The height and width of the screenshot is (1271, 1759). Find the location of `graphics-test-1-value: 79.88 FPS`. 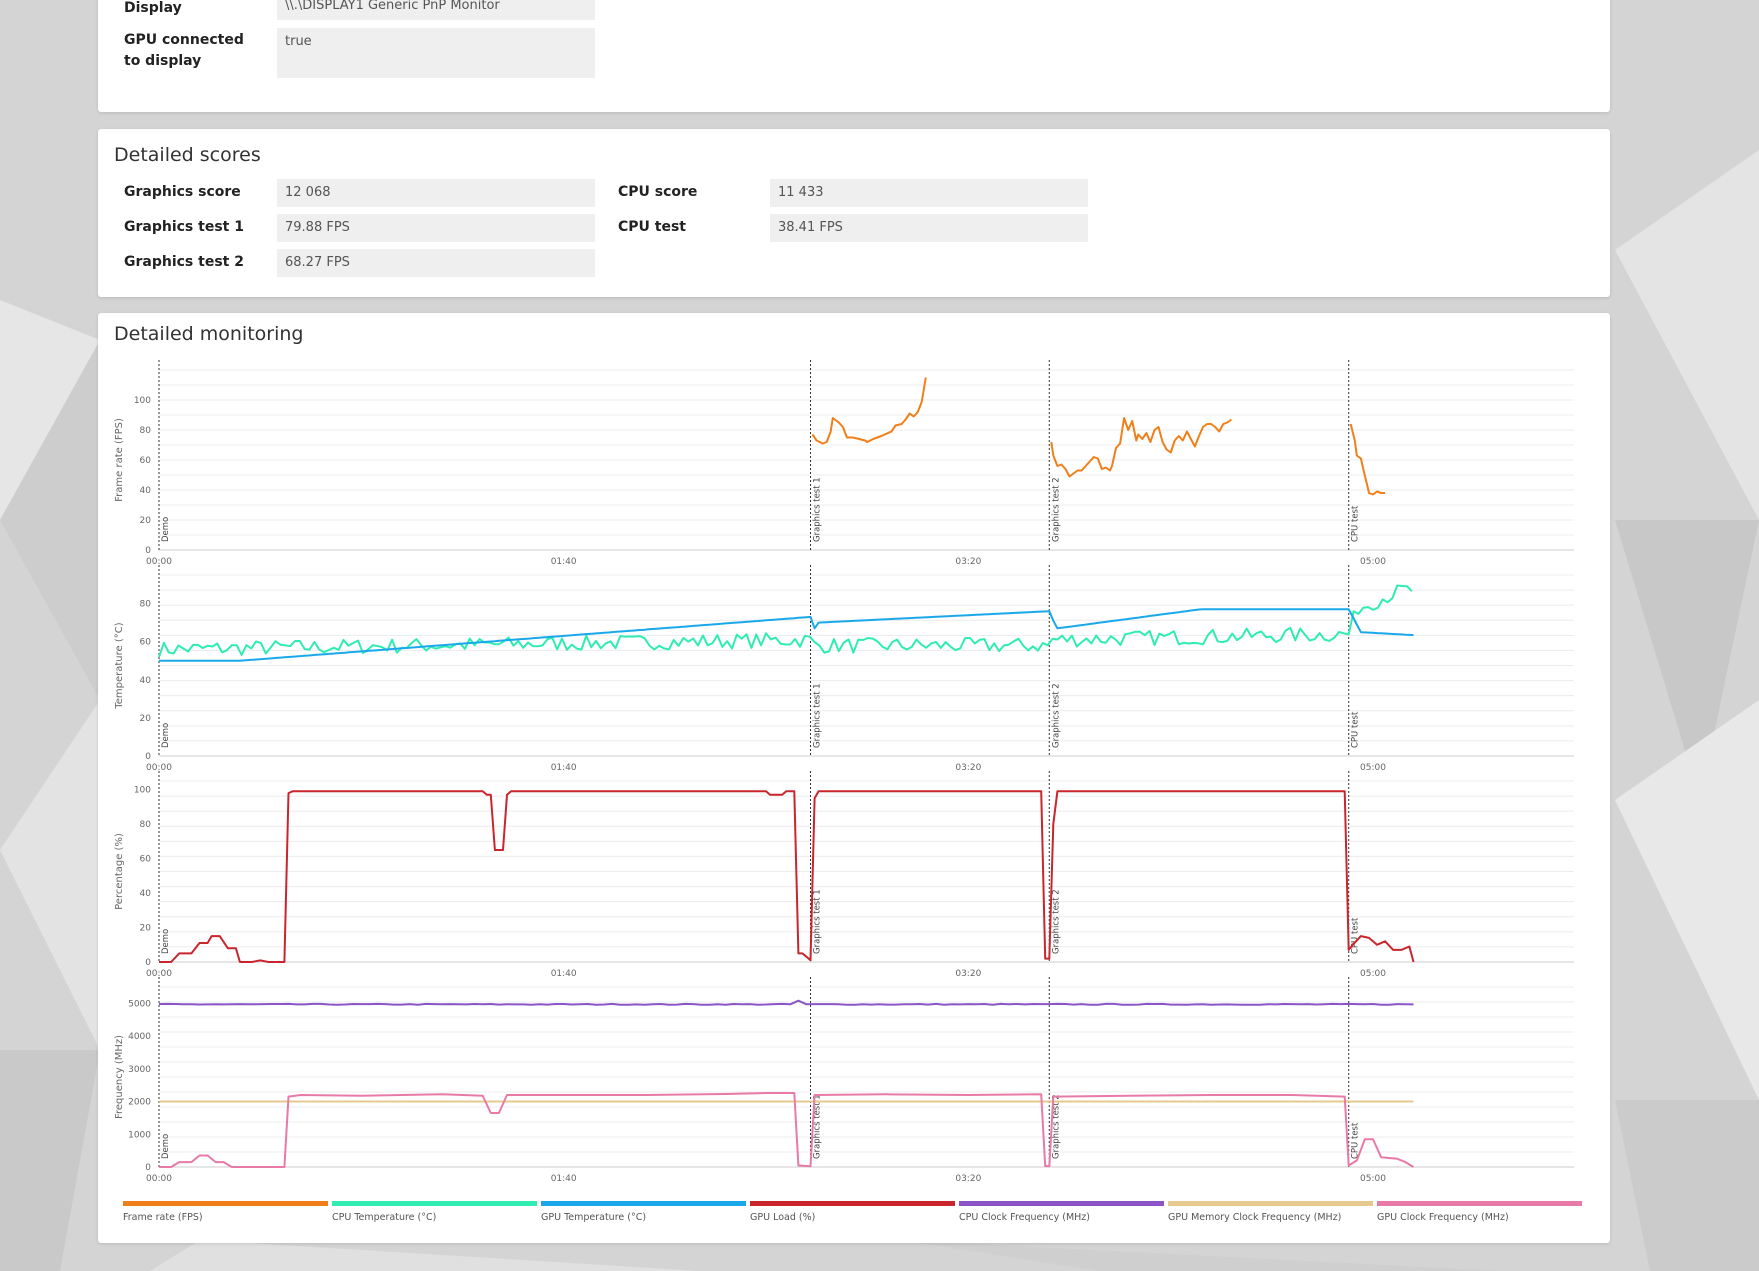

graphics-test-1-value: 79.88 FPS is located at coordinates (436, 228).